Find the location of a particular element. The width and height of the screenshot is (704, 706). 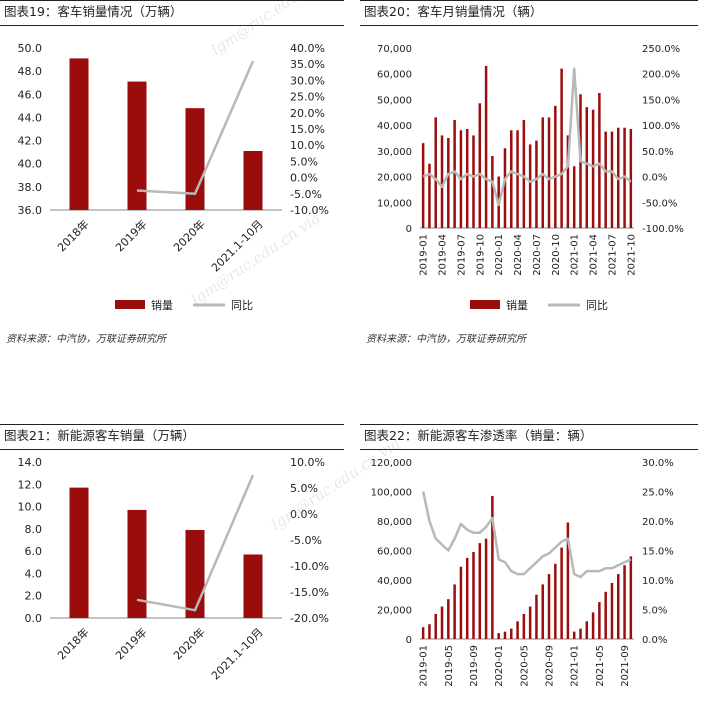

y-left-tick-label: 12.0 is located at coordinates (30, 484).